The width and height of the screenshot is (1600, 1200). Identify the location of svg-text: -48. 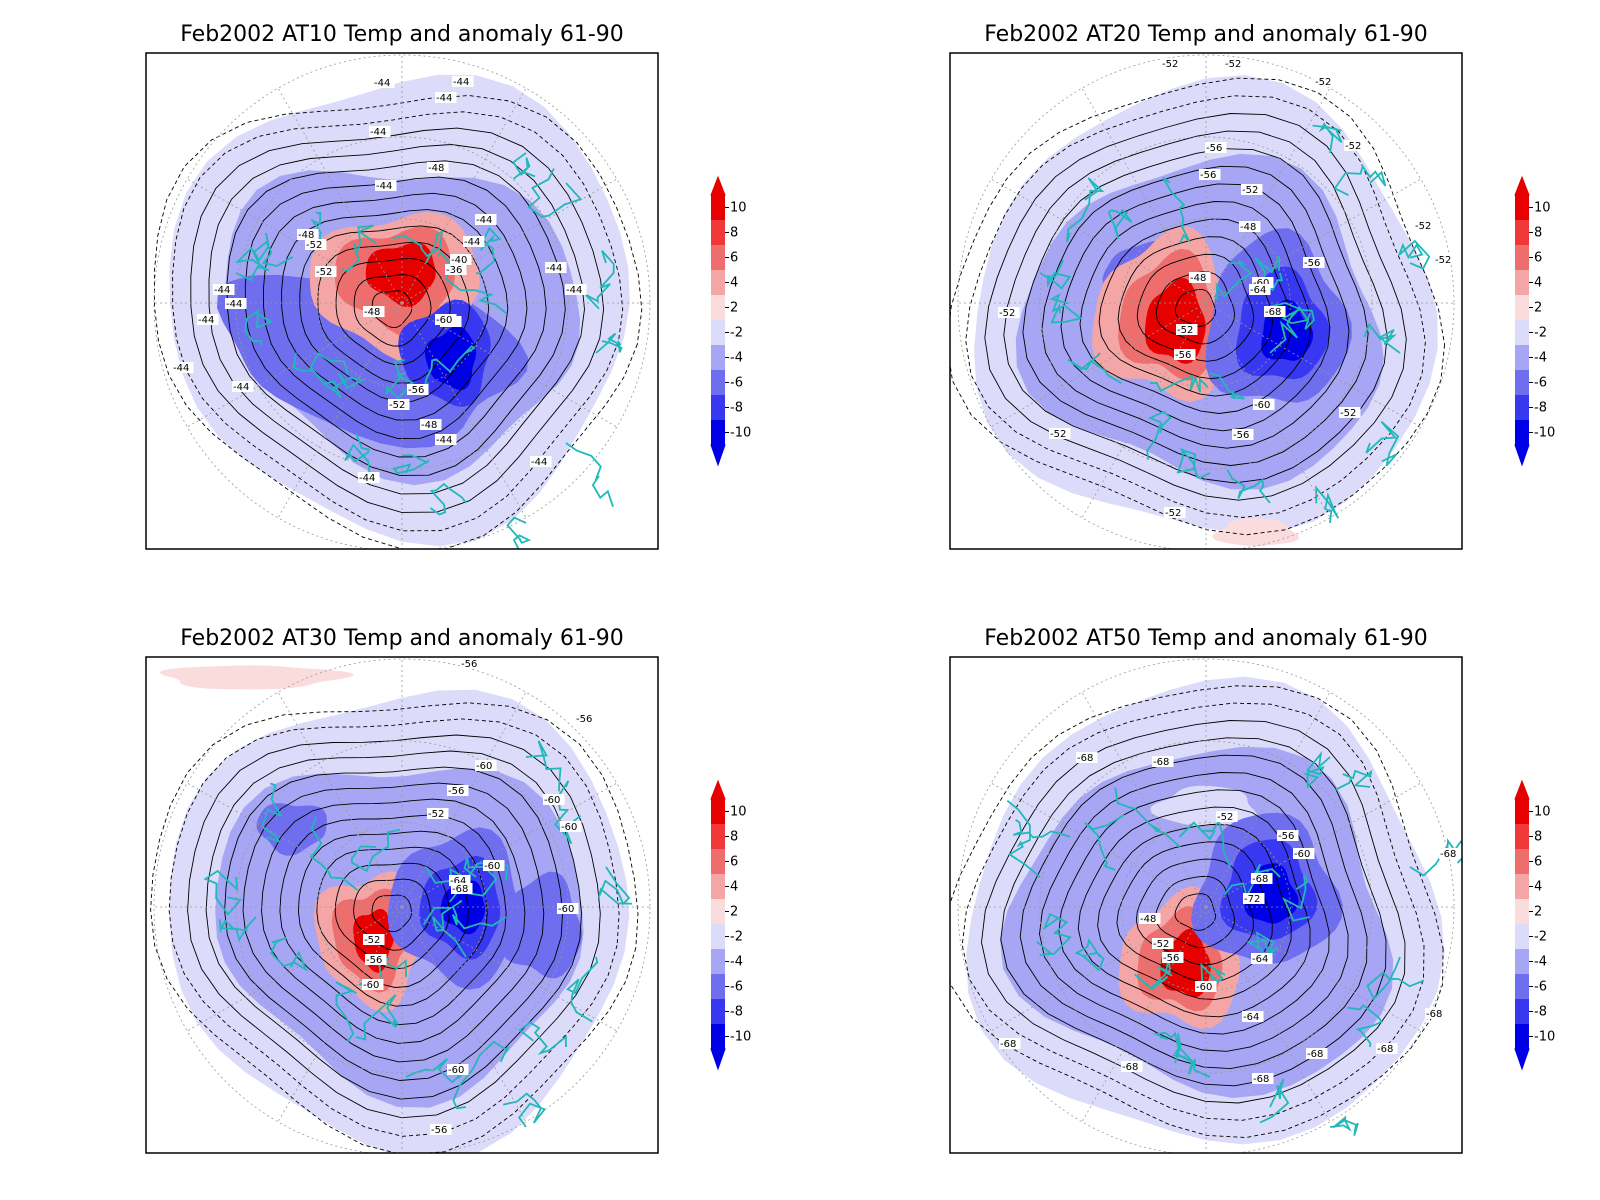
(1198, 278).